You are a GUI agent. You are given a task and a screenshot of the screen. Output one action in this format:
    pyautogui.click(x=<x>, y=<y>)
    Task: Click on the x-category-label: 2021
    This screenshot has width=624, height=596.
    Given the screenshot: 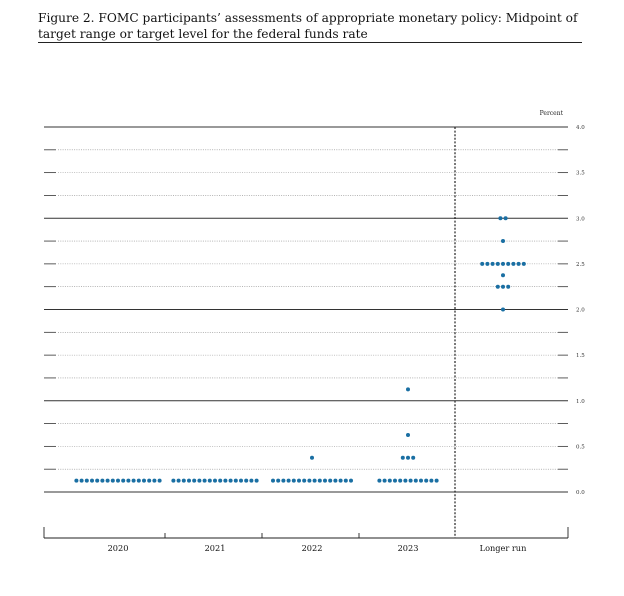 What is the action you would take?
    pyautogui.click(x=215, y=548)
    